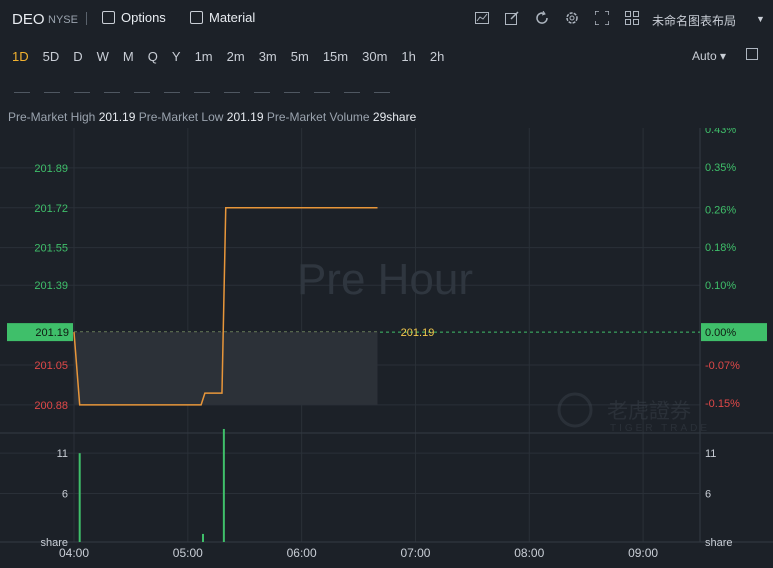 Image resolution: width=773 pixels, height=568 pixels. Describe the element at coordinates (529, 553) in the screenshot. I see `x-tick-label: 08:00` at that location.